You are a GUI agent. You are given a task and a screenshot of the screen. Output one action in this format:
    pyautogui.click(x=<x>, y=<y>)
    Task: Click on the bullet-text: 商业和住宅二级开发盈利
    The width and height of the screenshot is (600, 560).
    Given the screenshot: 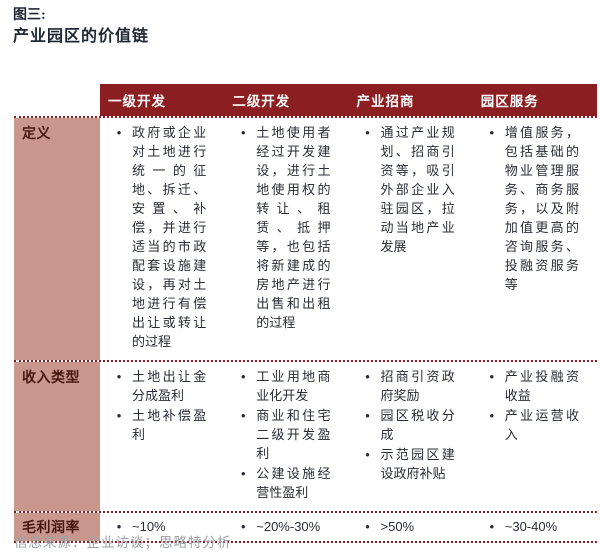 What is the action you would take?
    pyautogui.click(x=293, y=434)
    